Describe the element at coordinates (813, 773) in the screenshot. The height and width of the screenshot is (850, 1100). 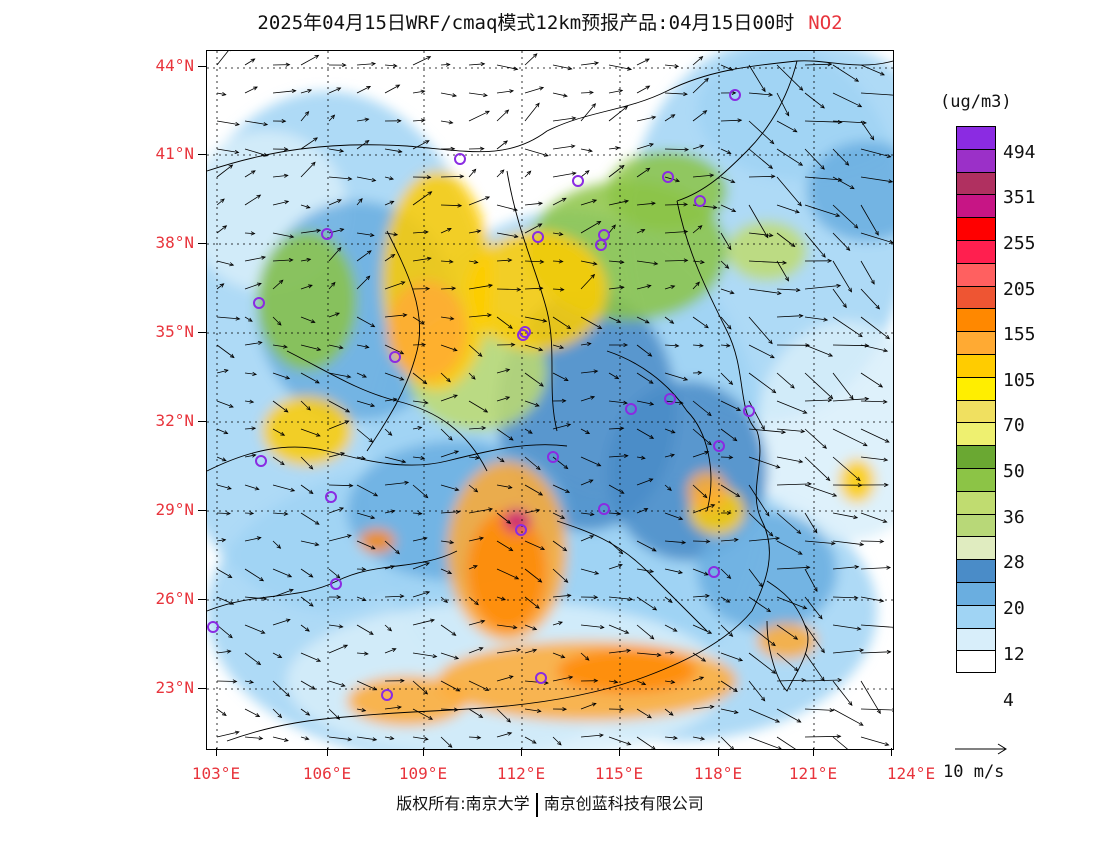
I see `lon-label-121: 121°E` at that location.